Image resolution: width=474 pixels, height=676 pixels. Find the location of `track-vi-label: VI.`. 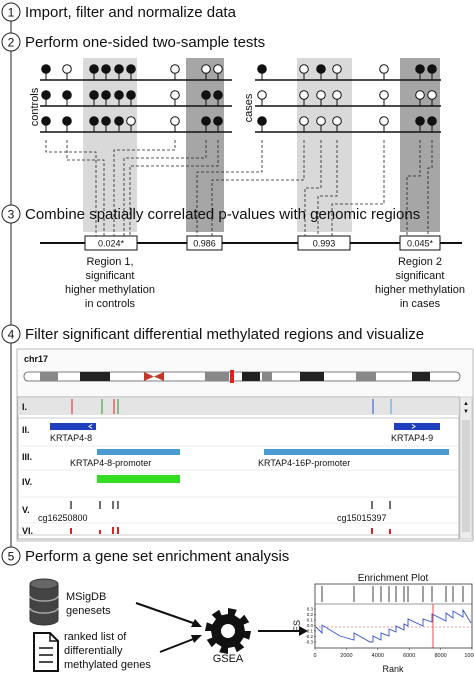

track-vi-label: VI. is located at coordinates (27, 531).